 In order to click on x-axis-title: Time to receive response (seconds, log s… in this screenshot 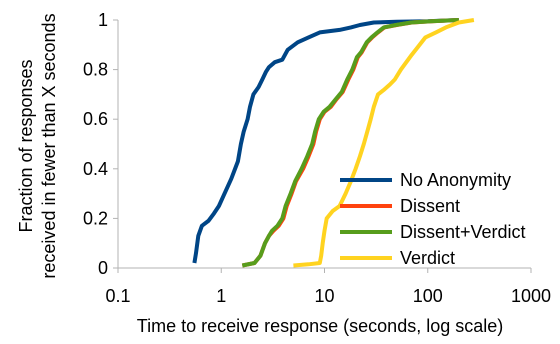, I will do `click(320, 326)`.